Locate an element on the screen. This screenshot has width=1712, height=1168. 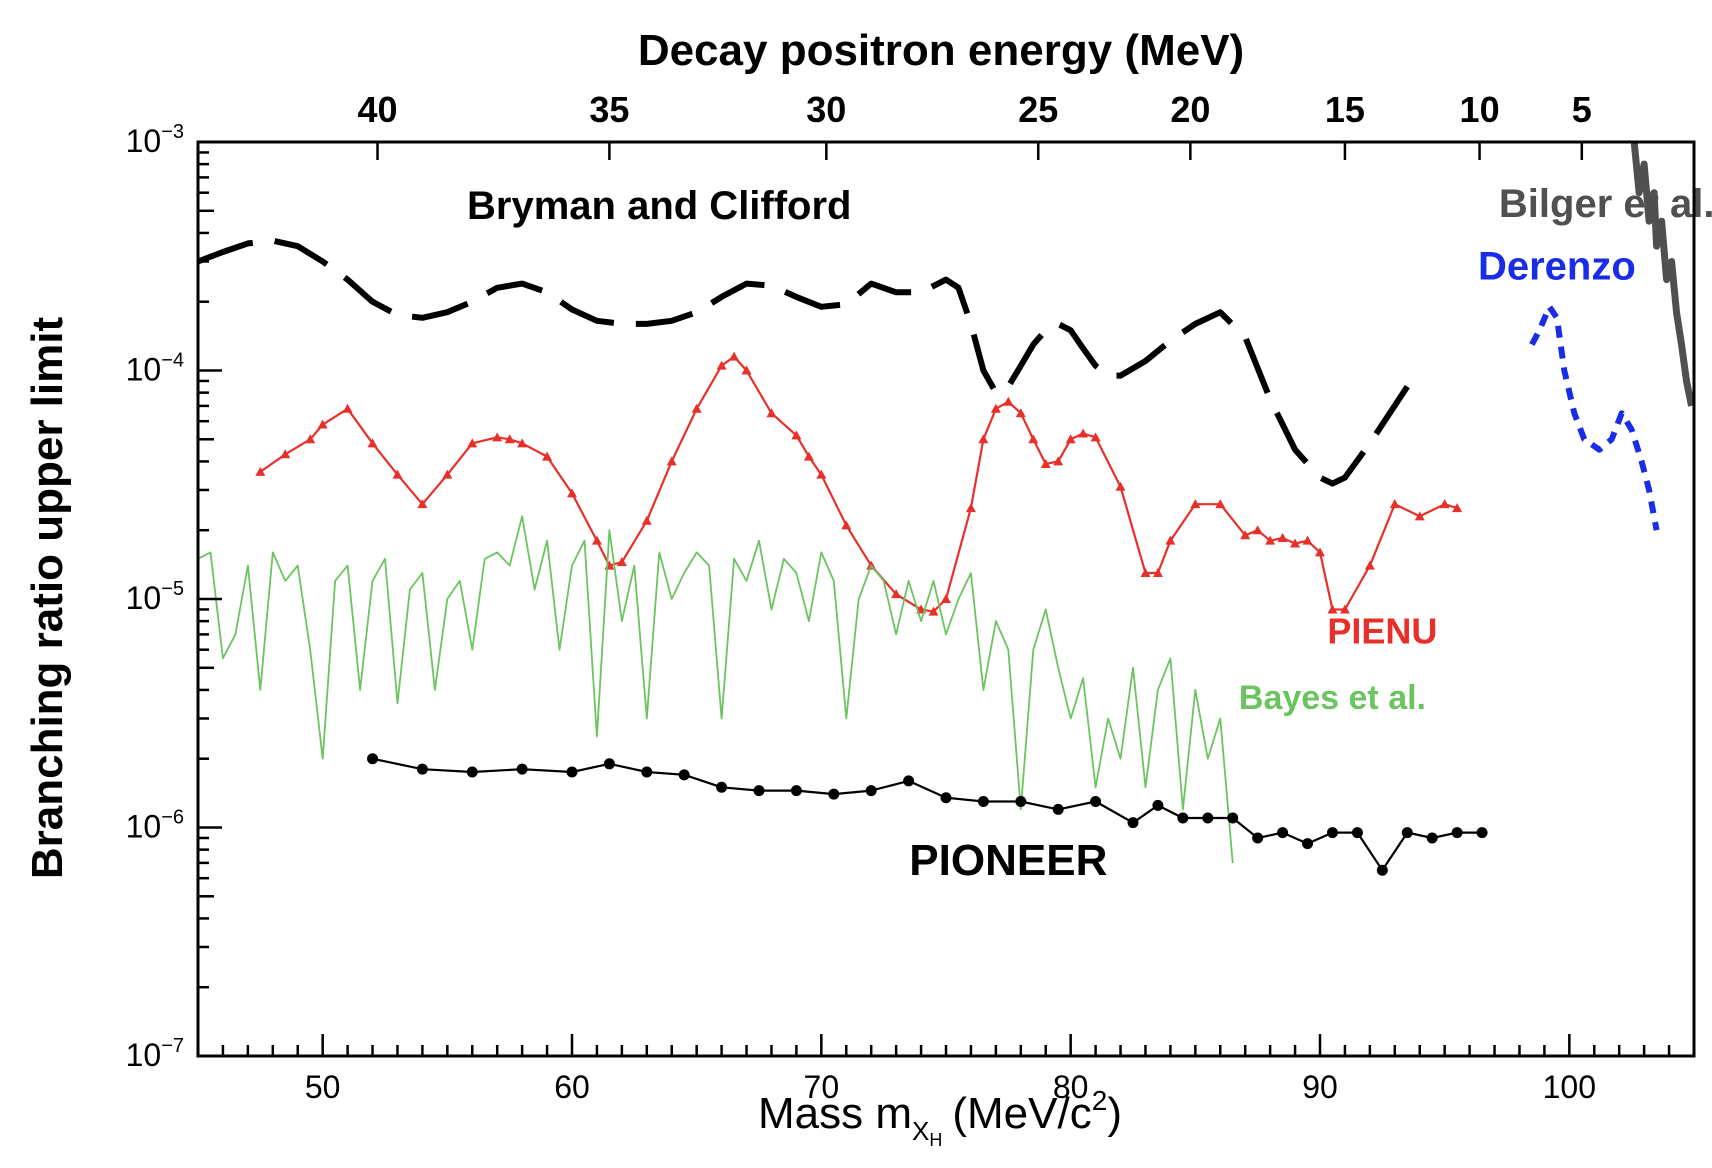
series-line-derenzo is located at coordinates (1594, 417).